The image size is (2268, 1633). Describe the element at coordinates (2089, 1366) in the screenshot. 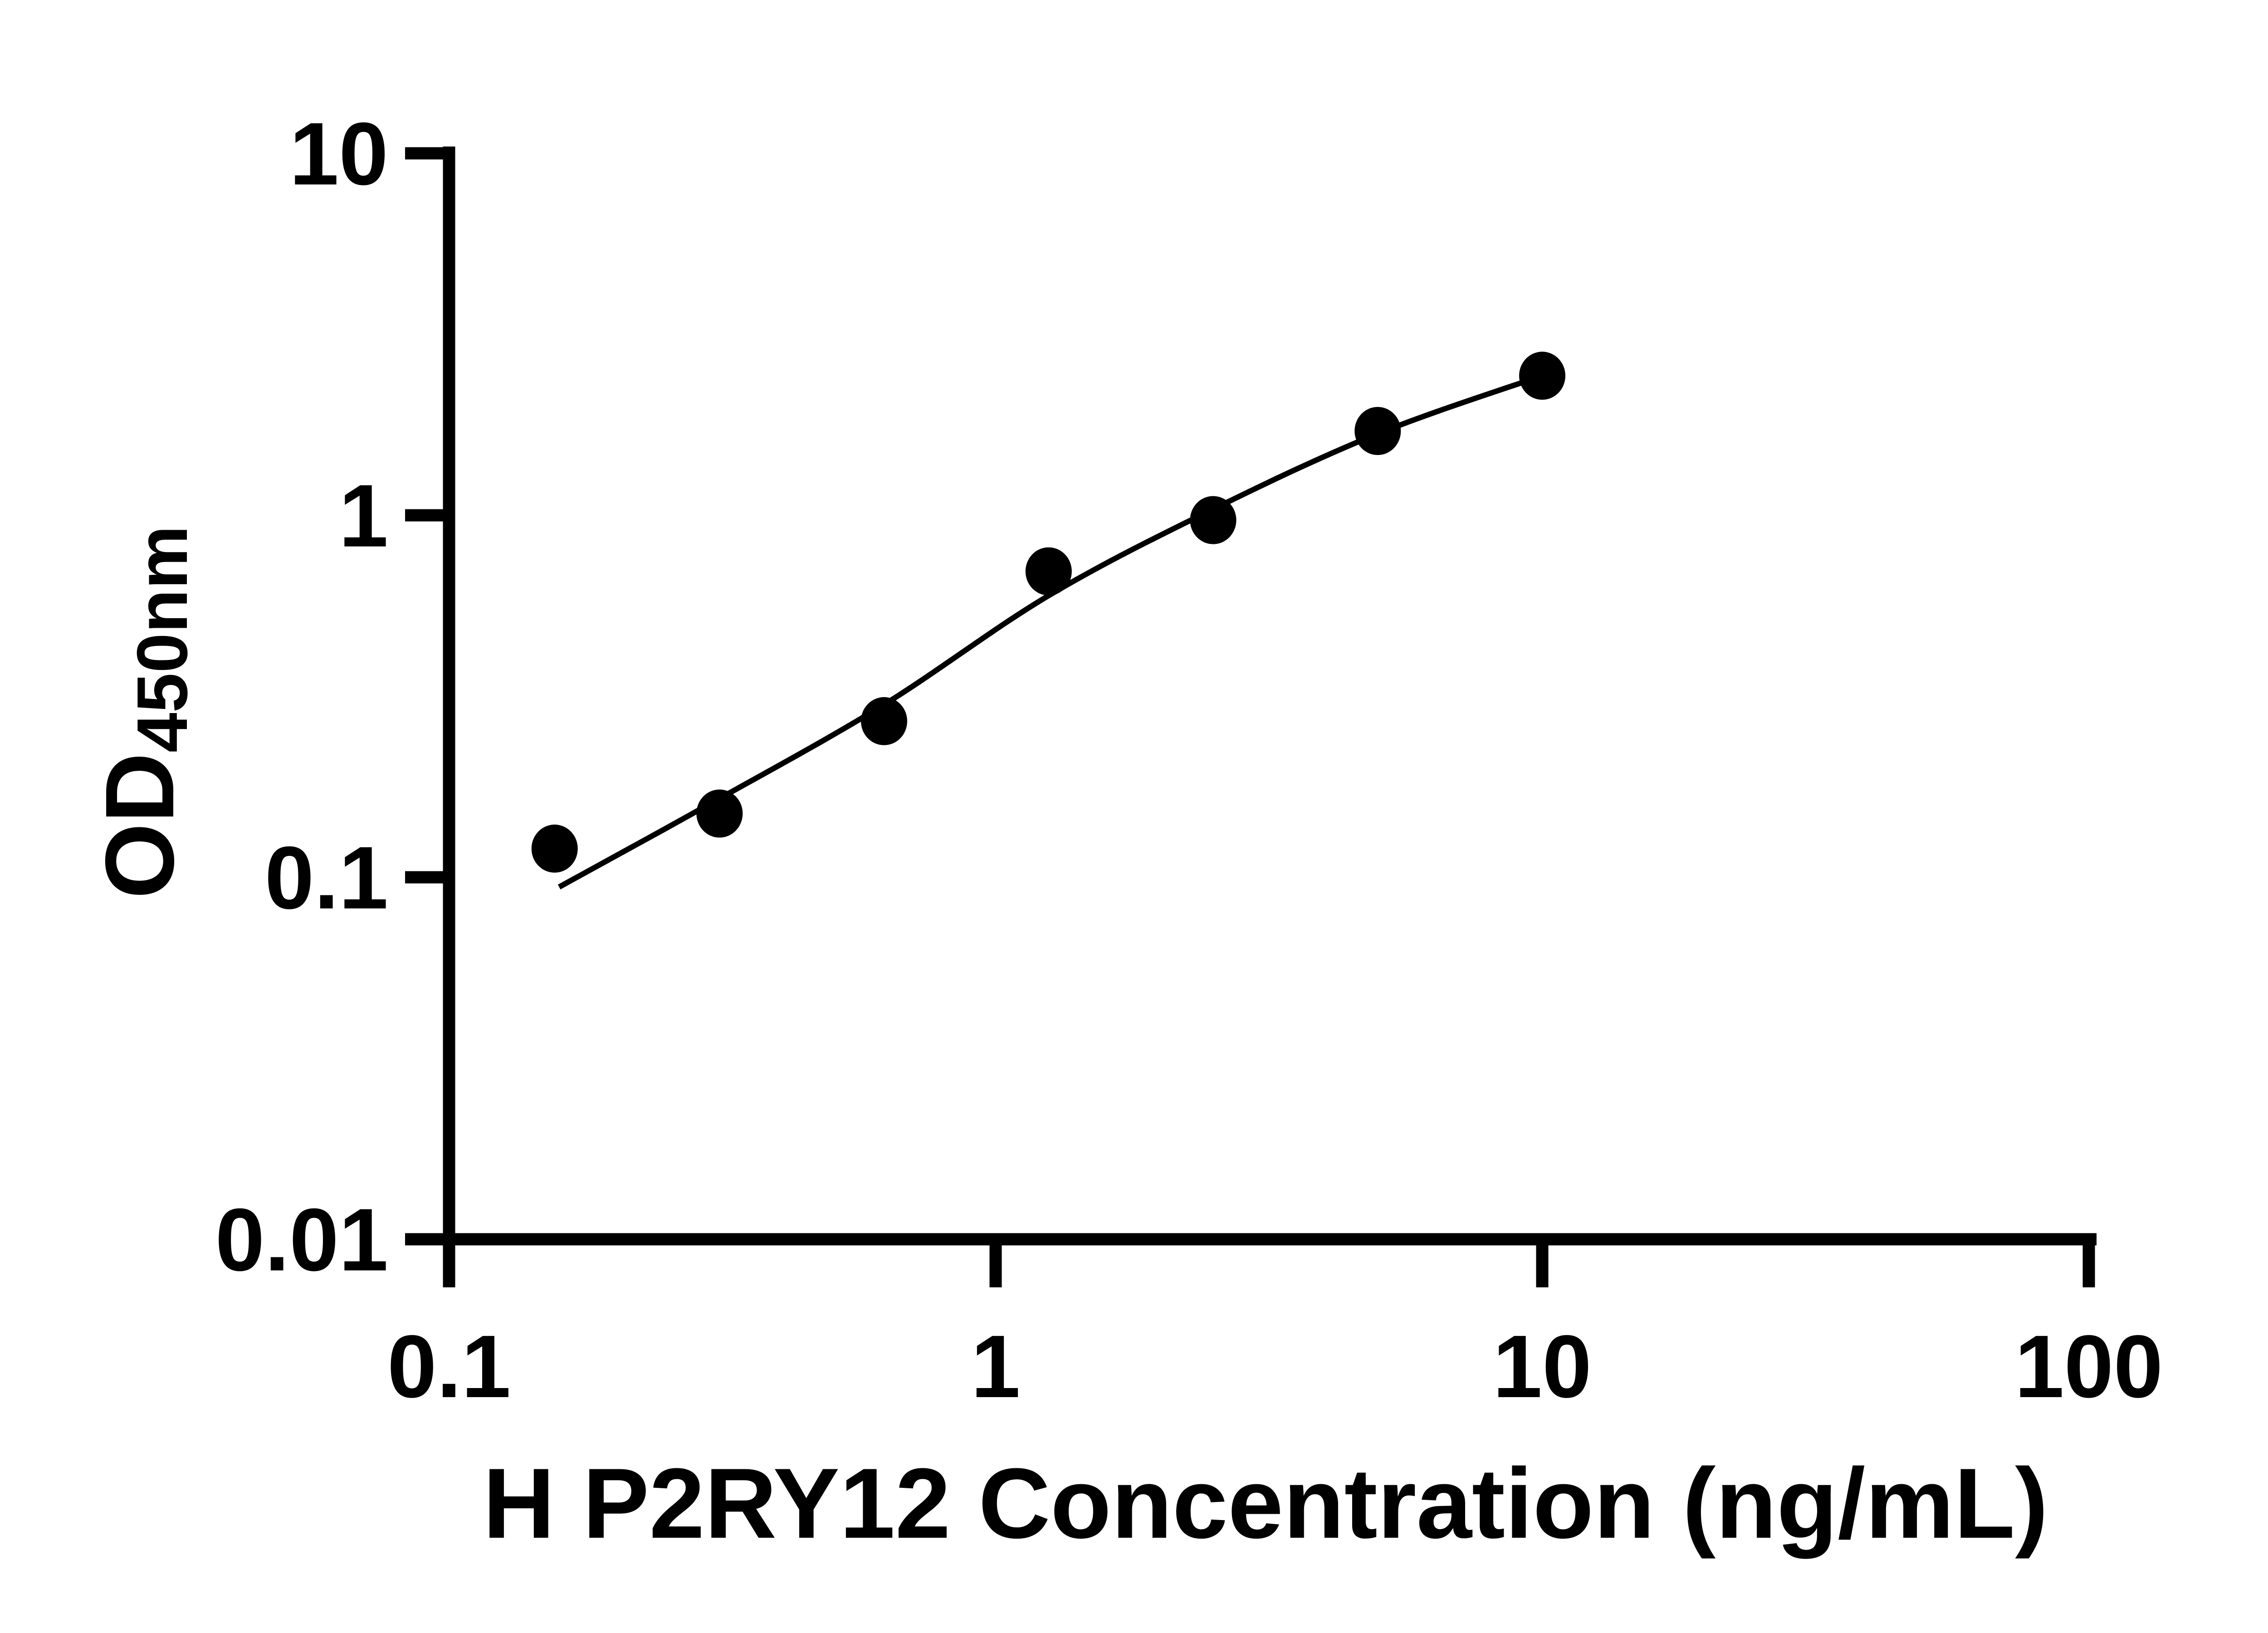

I see `x-tick-label-100: 100` at that location.